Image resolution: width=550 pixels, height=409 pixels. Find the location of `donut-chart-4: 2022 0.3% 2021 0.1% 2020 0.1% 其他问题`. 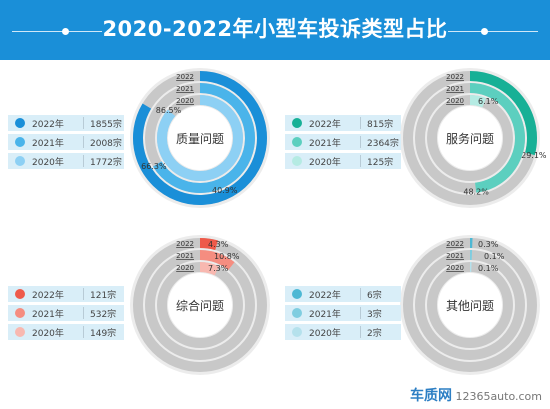

donut-chart-4: 2022 0.3% 2021 0.1% 2020 0.1% 其他问题 is located at coordinates (470, 305).